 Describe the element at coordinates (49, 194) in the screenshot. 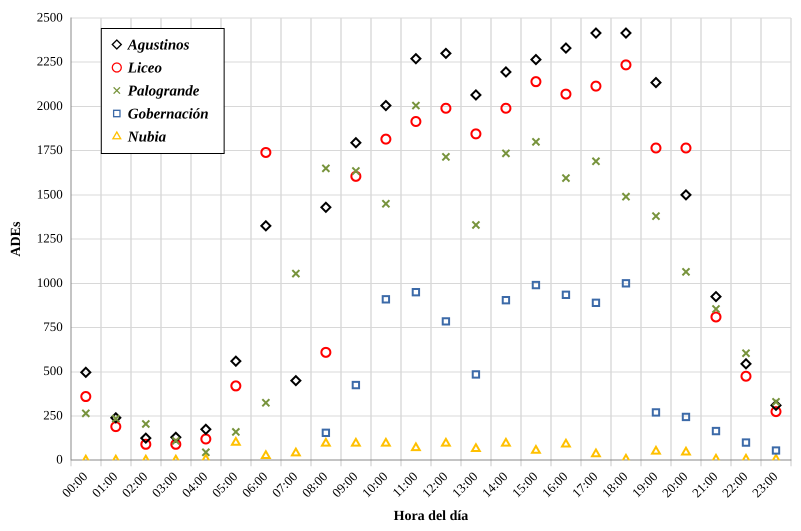

I see `y-tick-label: 1500` at that location.